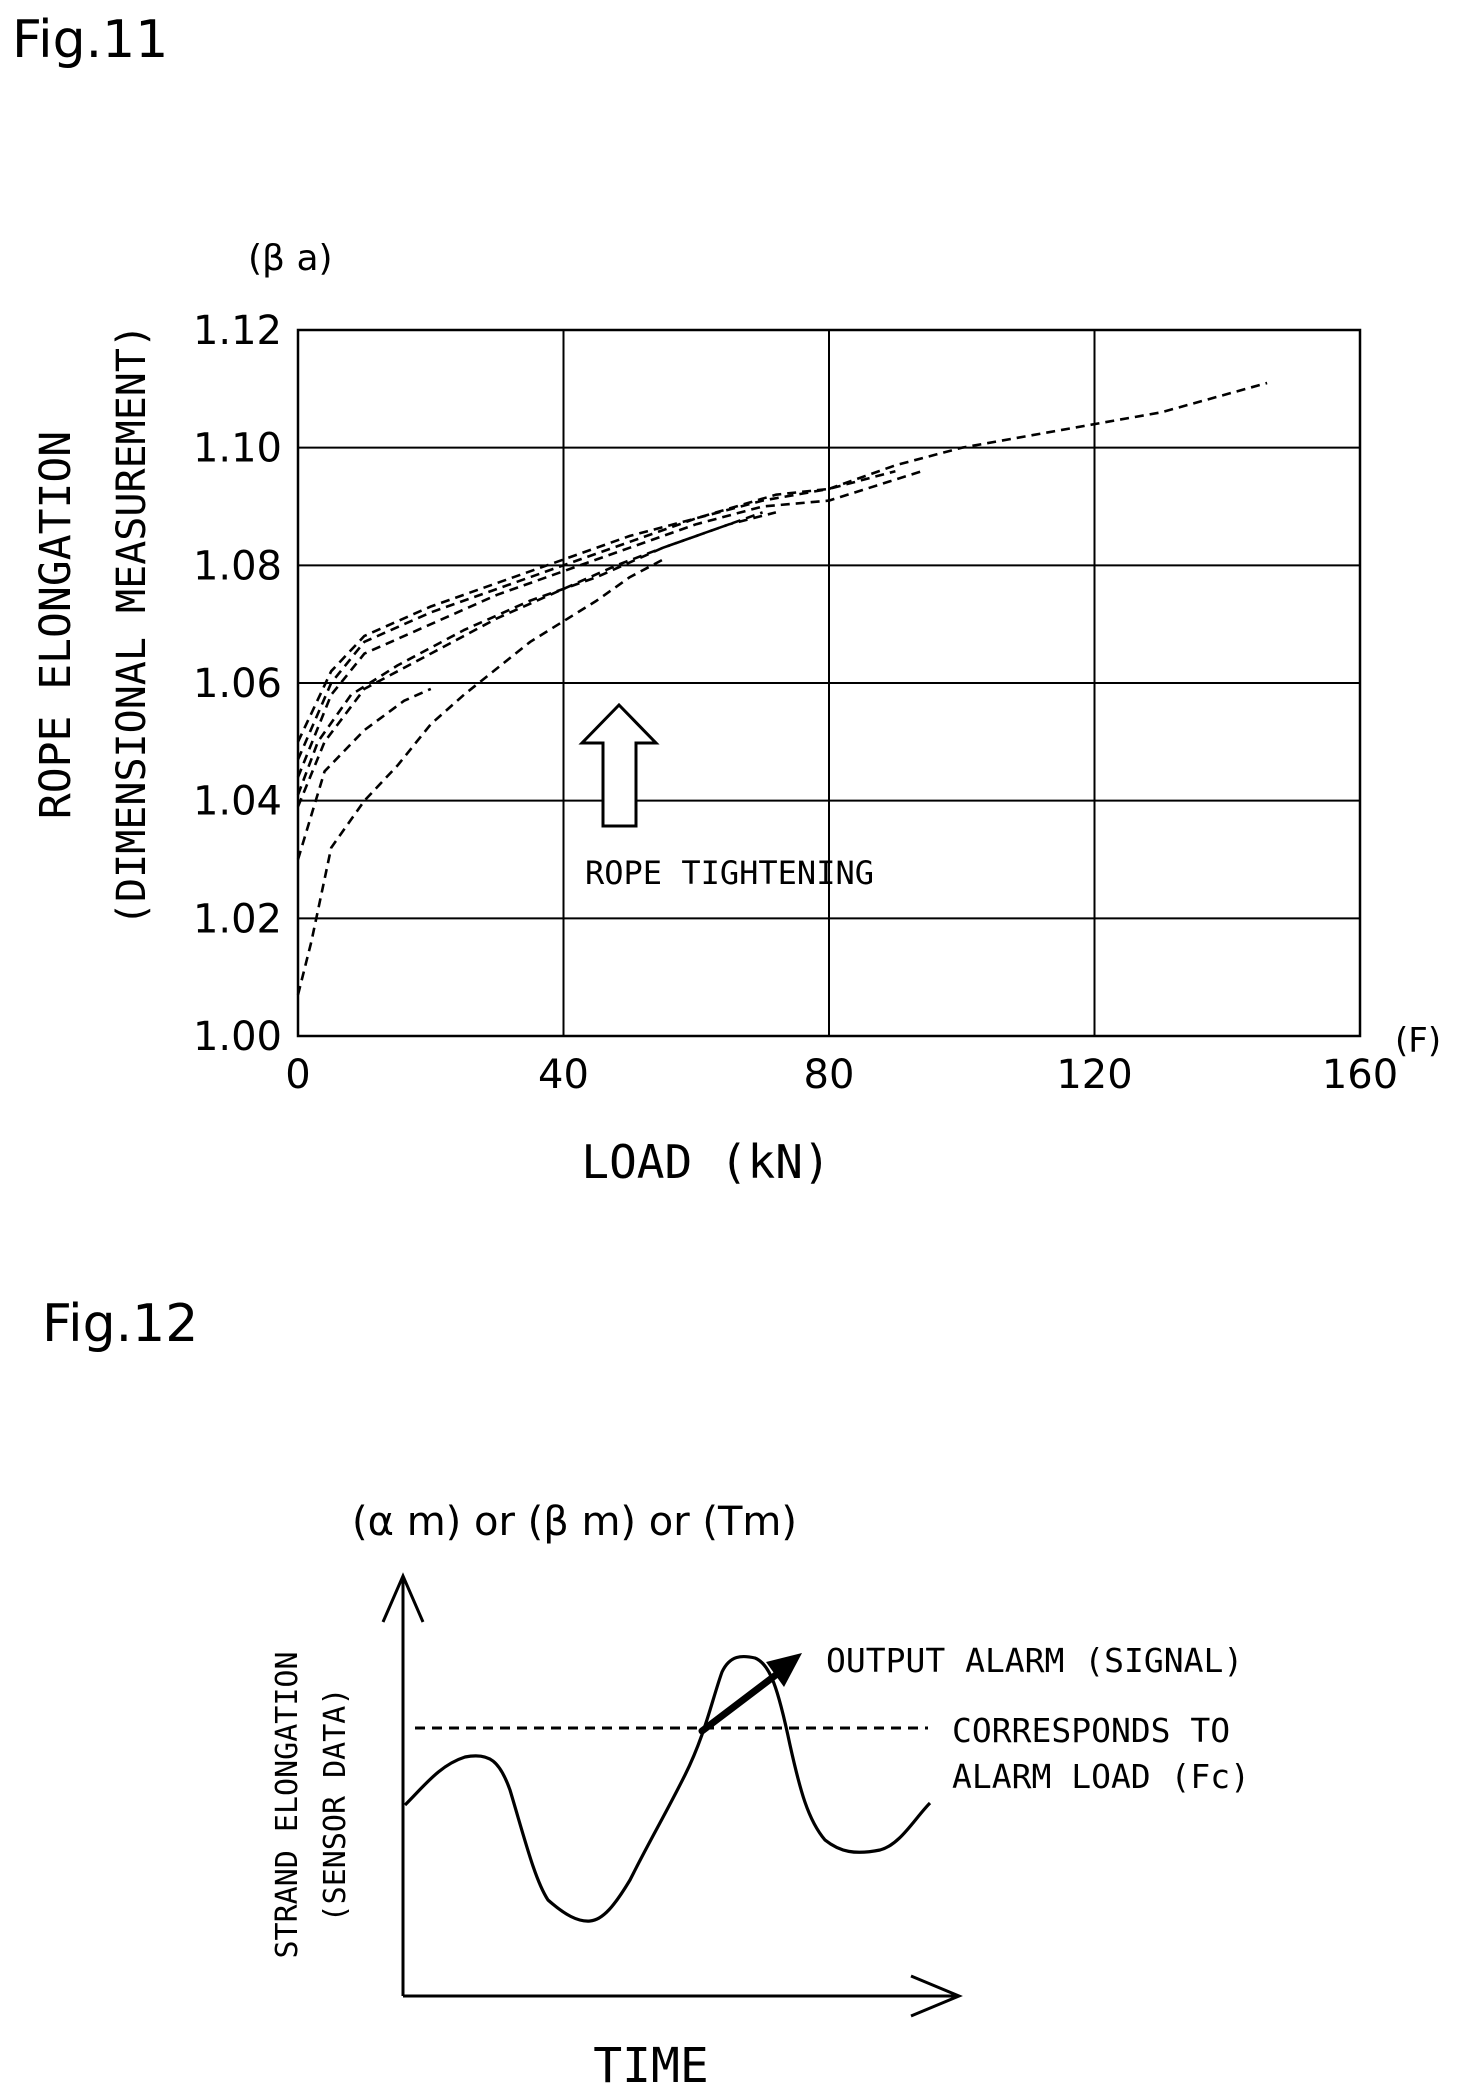 This screenshot has width=1465, height=2091. What do you see at coordinates (574, 1522) in the screenshot?
I see `fig12-y-unit: (α m) or (β m) or (Tm)` at bounding box center [574, 1522].